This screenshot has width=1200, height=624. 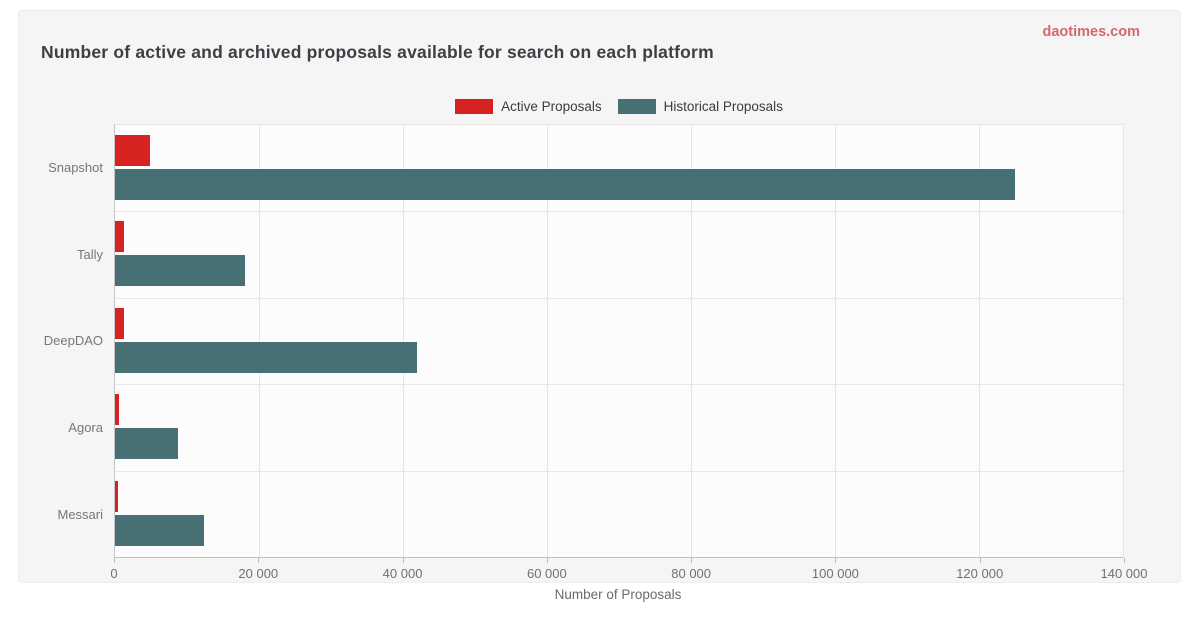 I want to click on x-tick-label: 100 000, so click(x=835, y=573).